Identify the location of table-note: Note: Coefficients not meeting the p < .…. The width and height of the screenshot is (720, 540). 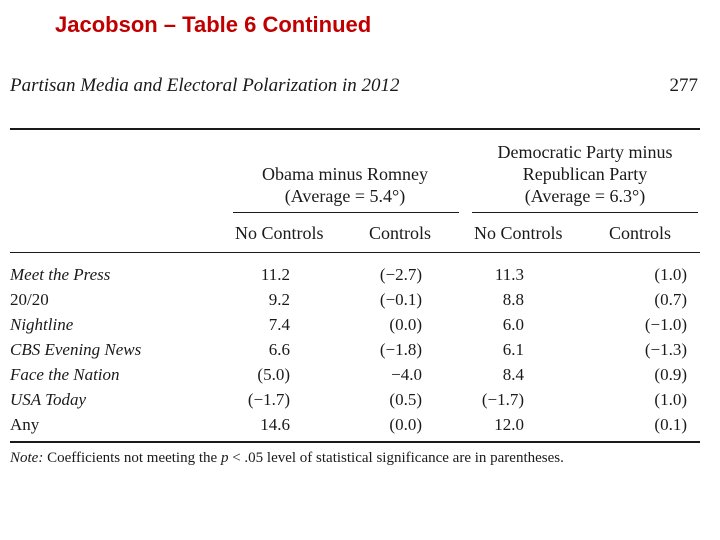
(287, 458).